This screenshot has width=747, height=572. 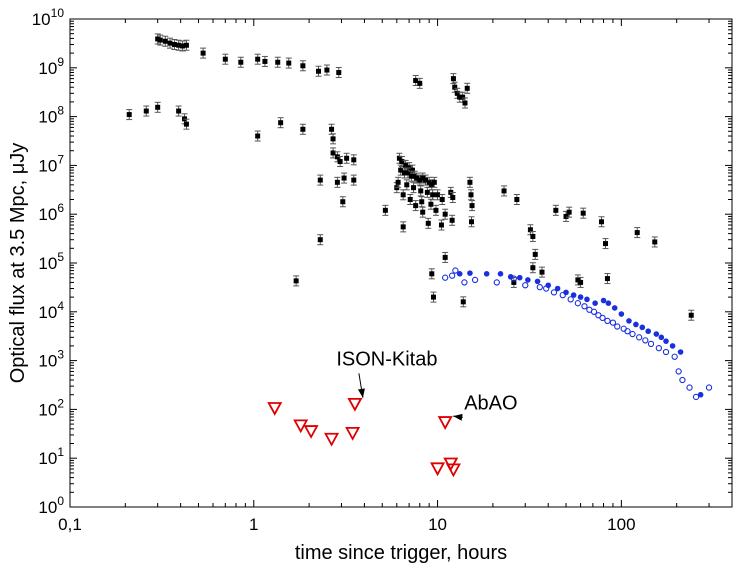 I want to click on x-tick-label: 0,1, so click(x=70, y=524).